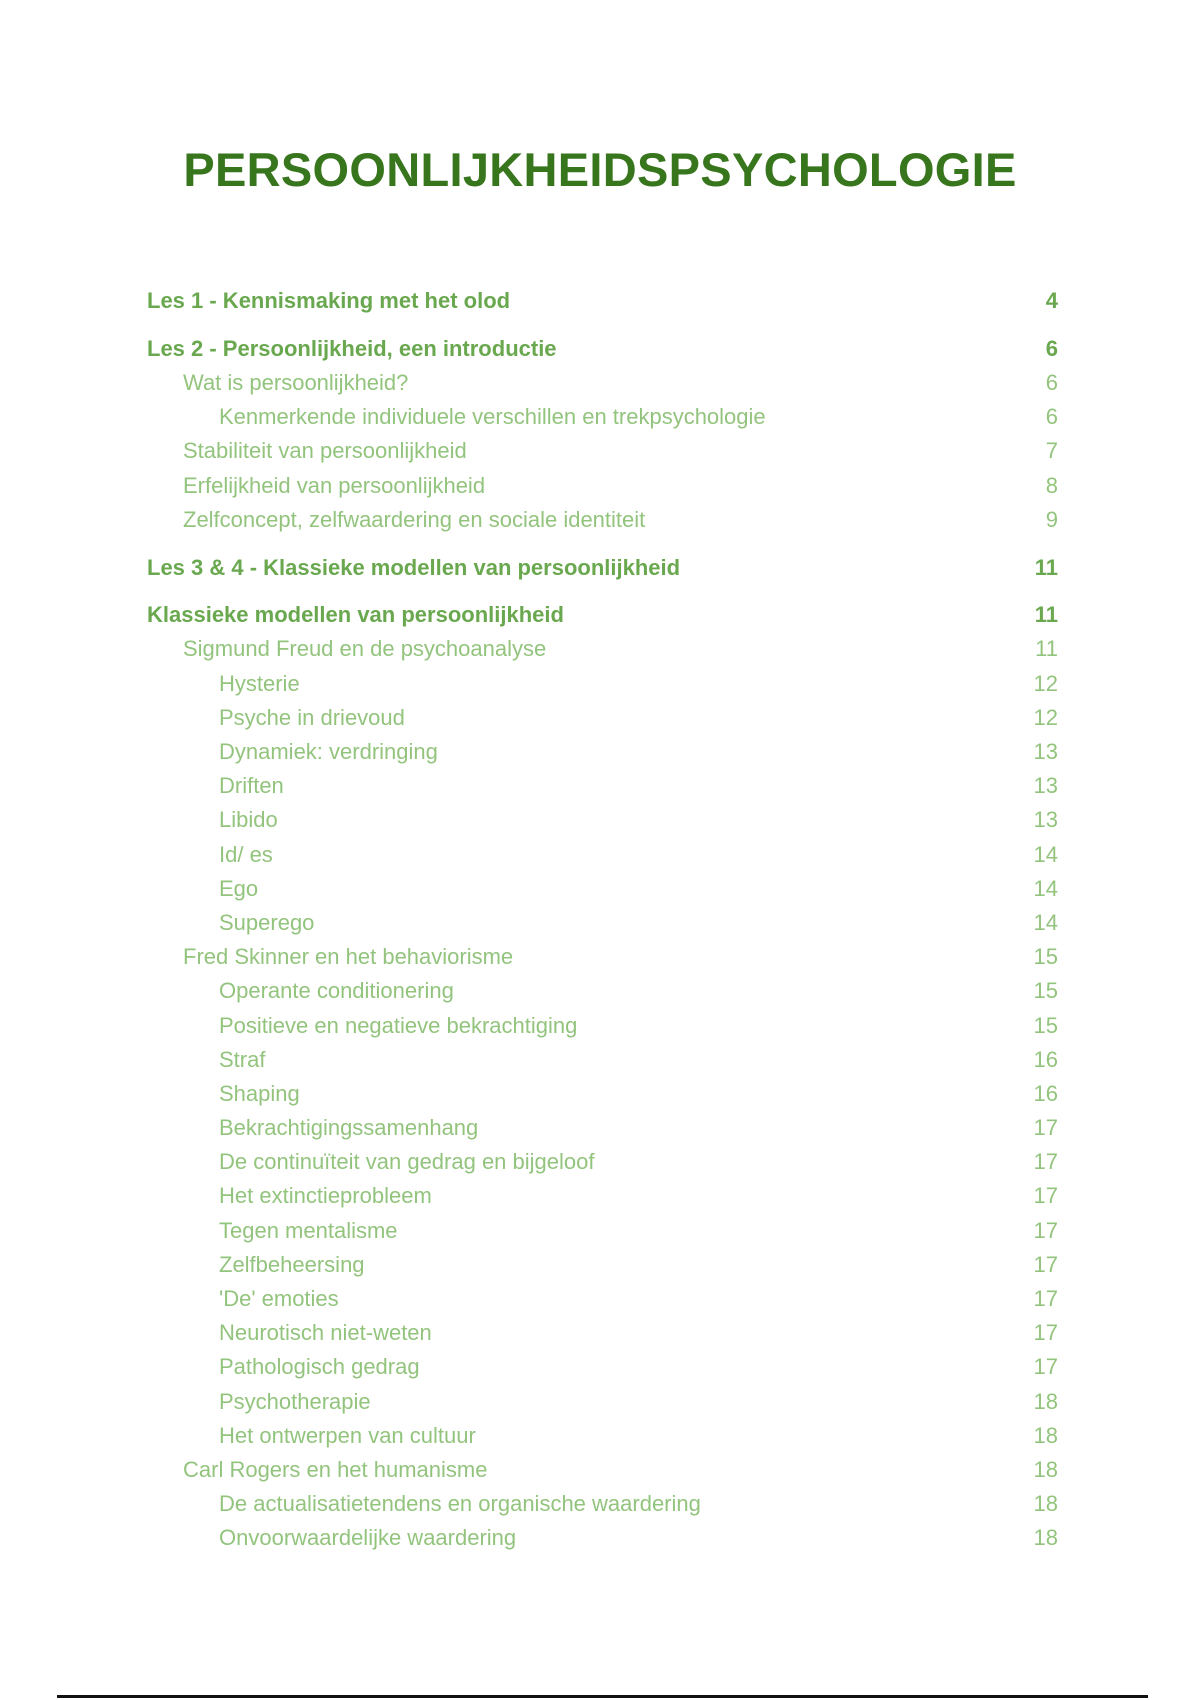  Describe the element at coordinates (602, 889) in the screenshot. I see `toc-entry: Ego 14` at that location.